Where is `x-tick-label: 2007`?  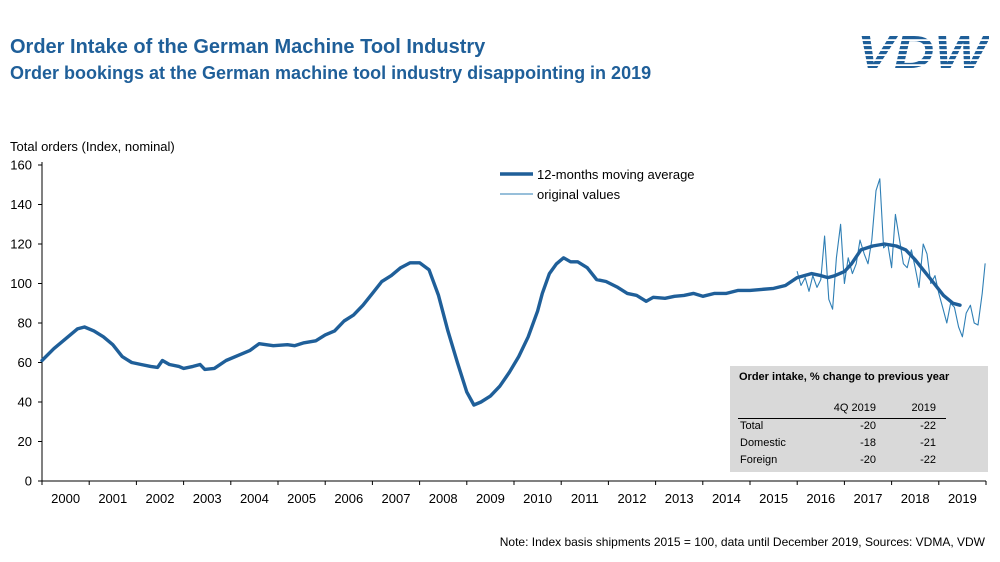 x-tick-label: 2007 is located at coordinates (396, 498).